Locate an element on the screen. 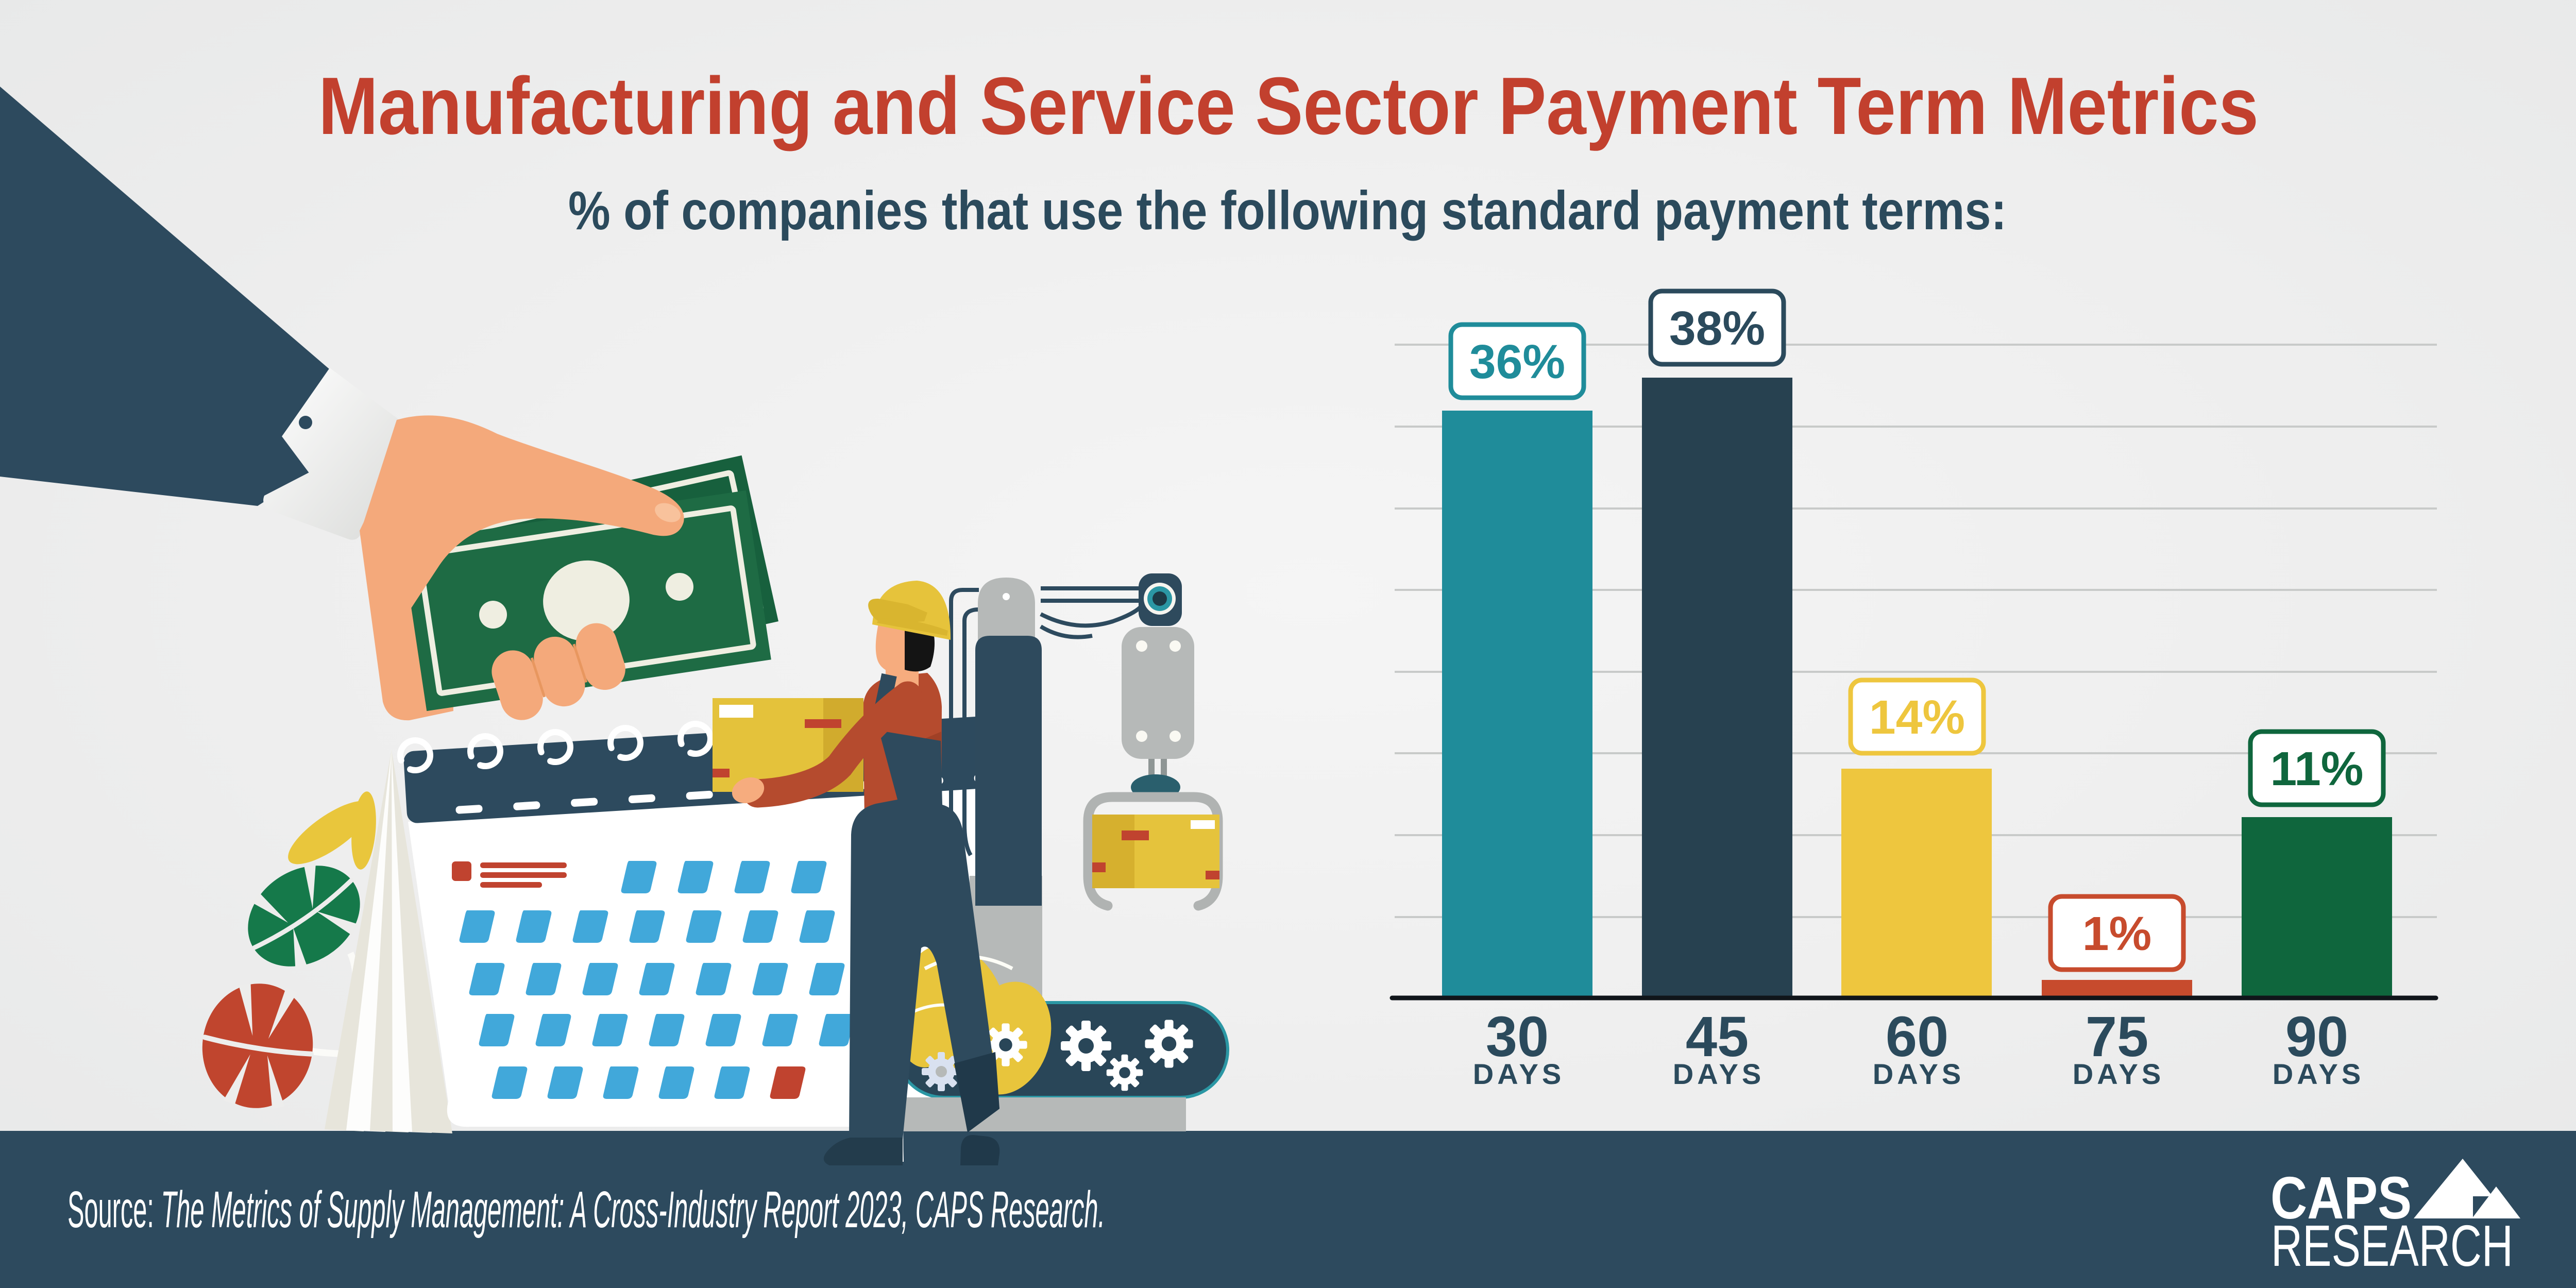 The height and width of the screenshot is (1288, 2576). svg-text: 30 is located at coordinates (1517, 1037).